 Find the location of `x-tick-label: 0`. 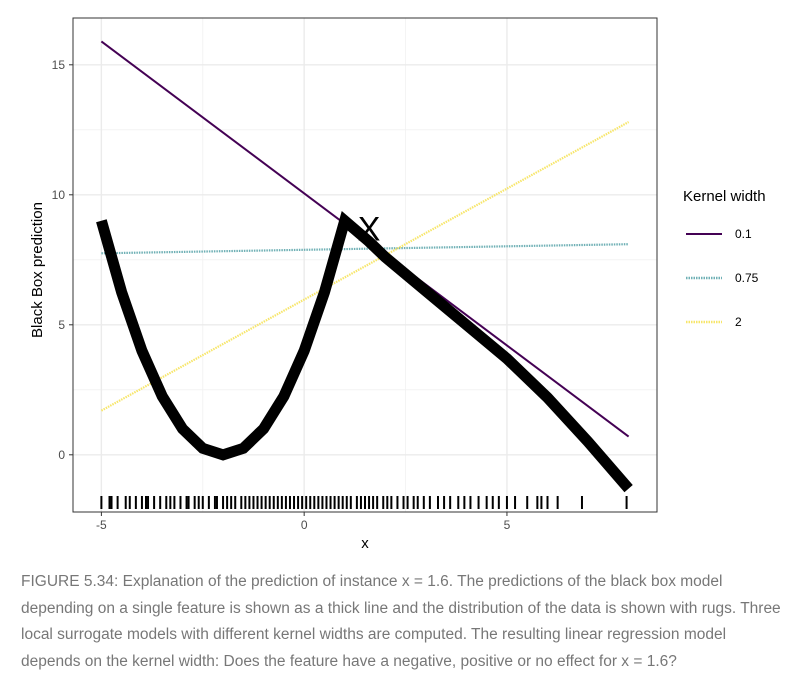

x-tick-label: 0 is located at coordinates (304, 525).